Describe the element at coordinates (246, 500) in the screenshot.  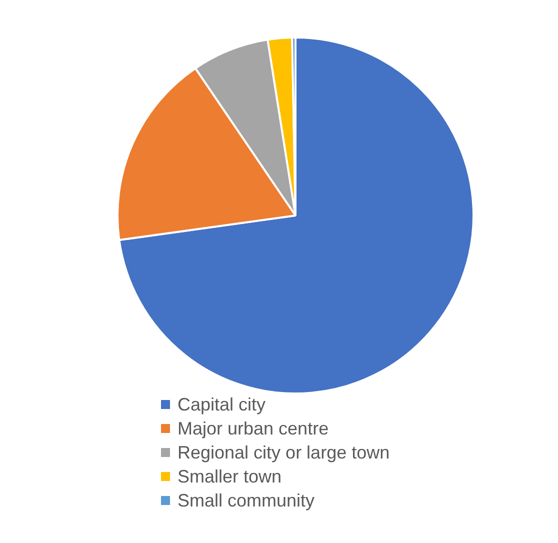
I see `legend-label: Small community` at that location.